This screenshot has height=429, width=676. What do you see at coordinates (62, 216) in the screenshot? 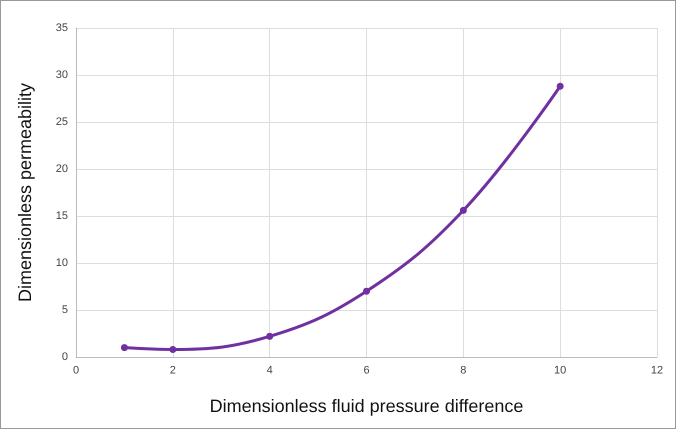
I see `y-tick-label: 15` at bounding box center [62, 216].